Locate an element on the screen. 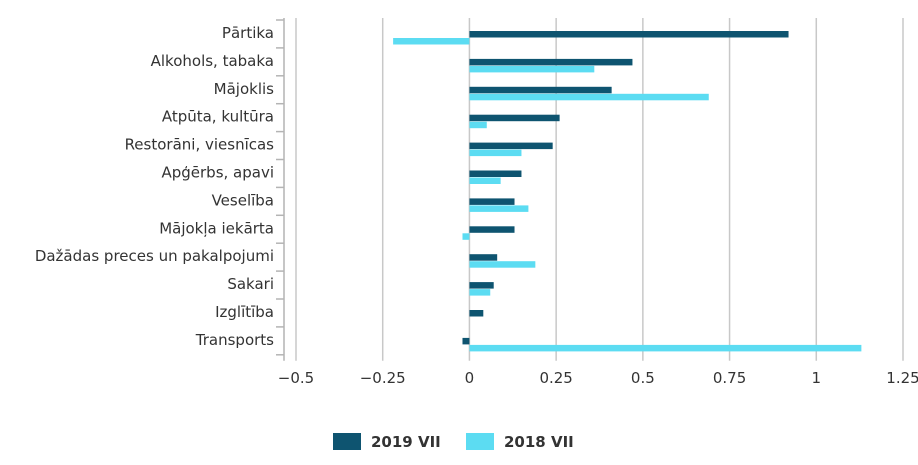  x-tick-label: 0.25 is located at coordinates (555, 378).